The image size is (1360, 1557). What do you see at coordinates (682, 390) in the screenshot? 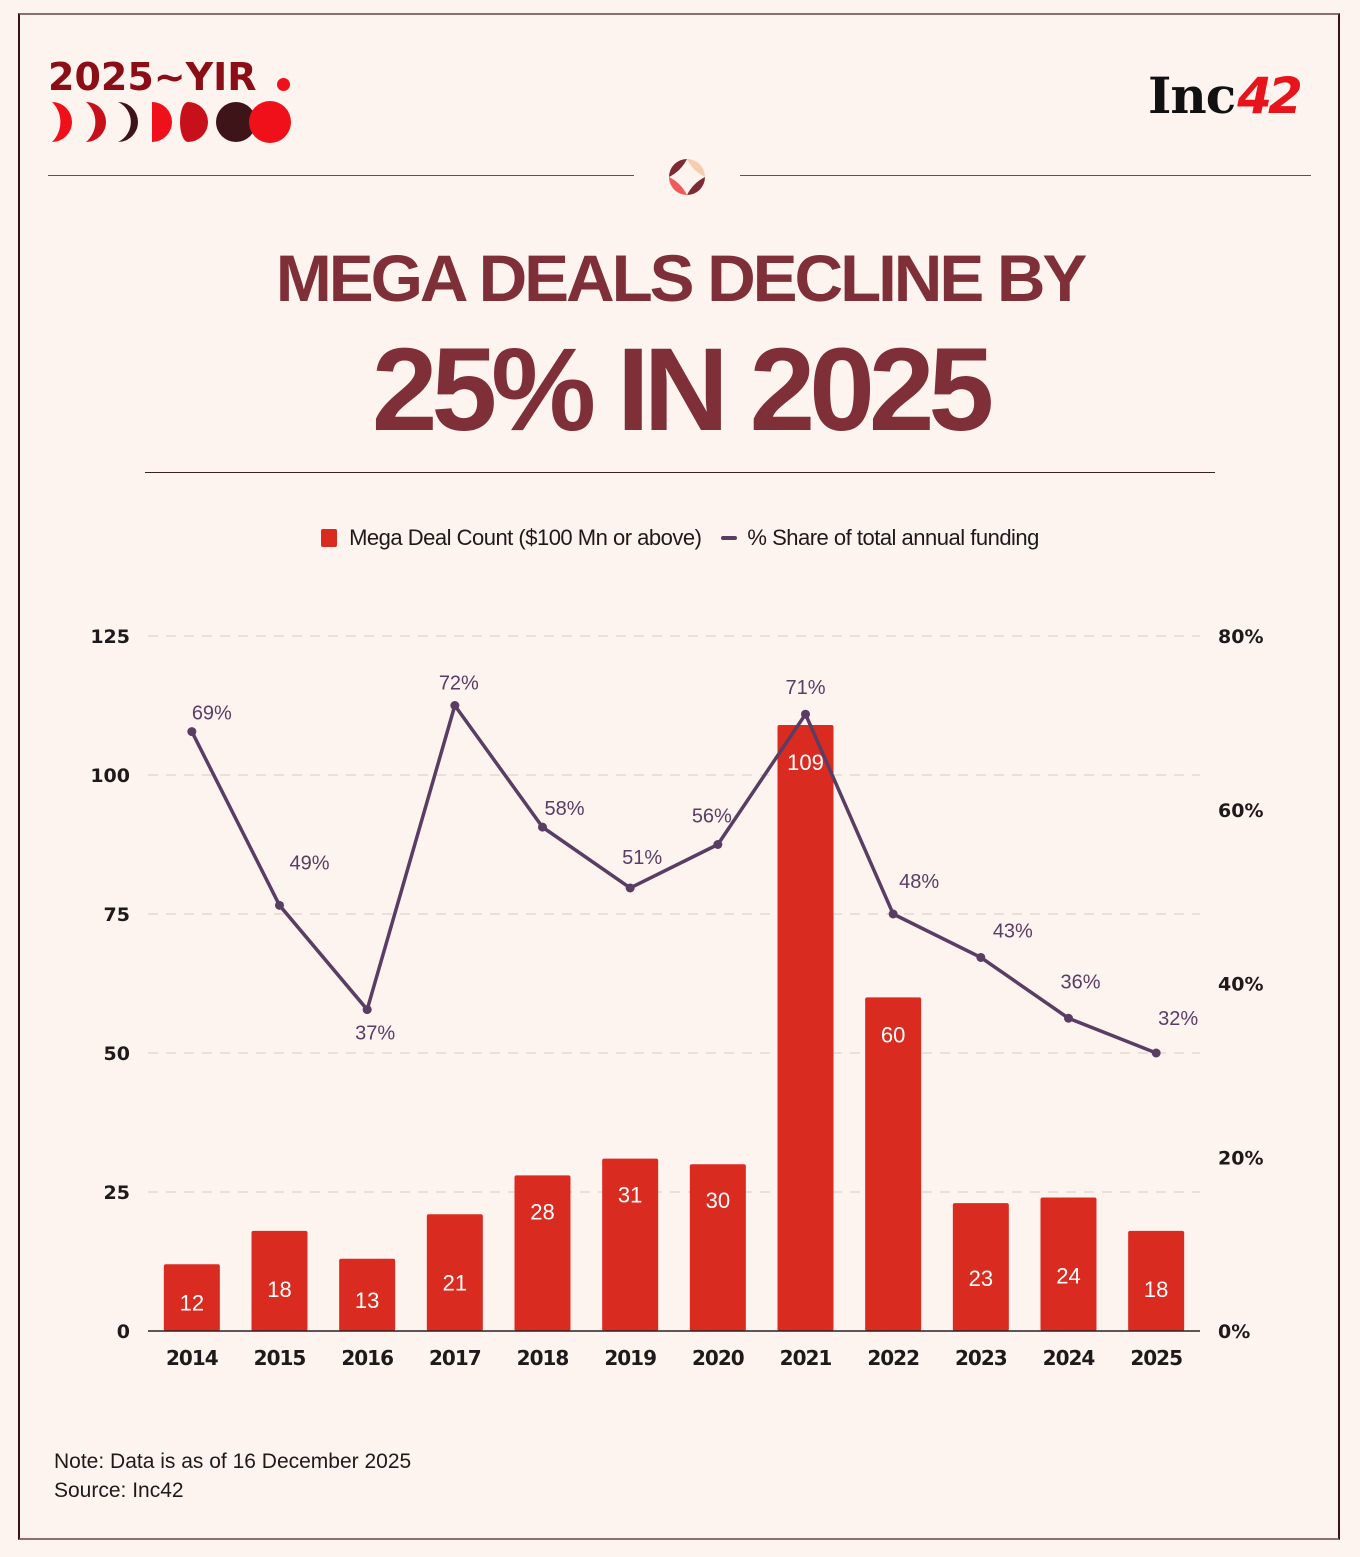
I see `headline-line-2: 25% IN 2025` at bounding box center [682, 390].